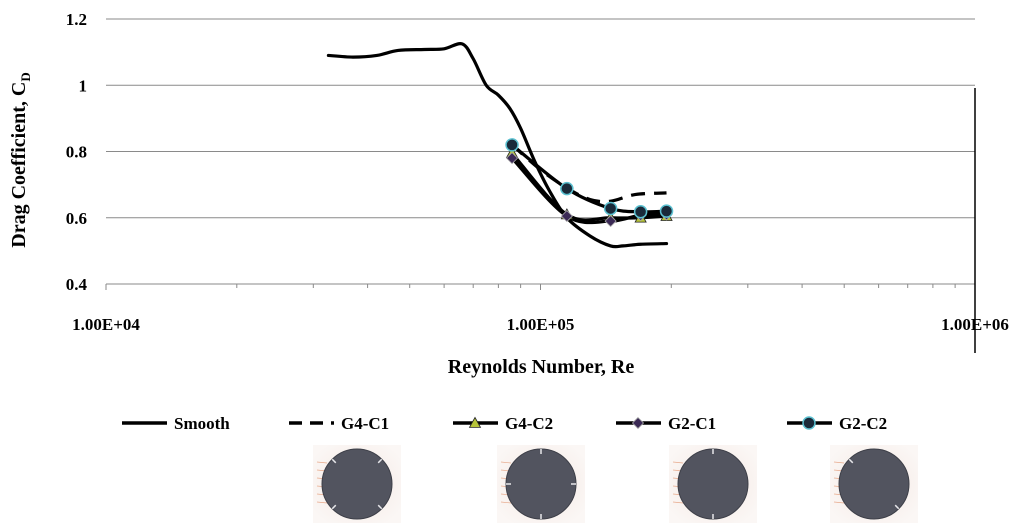  Describe the element at coordinates (83, 85) in the screenshot. I see `y-tick-label: 1` at that location.